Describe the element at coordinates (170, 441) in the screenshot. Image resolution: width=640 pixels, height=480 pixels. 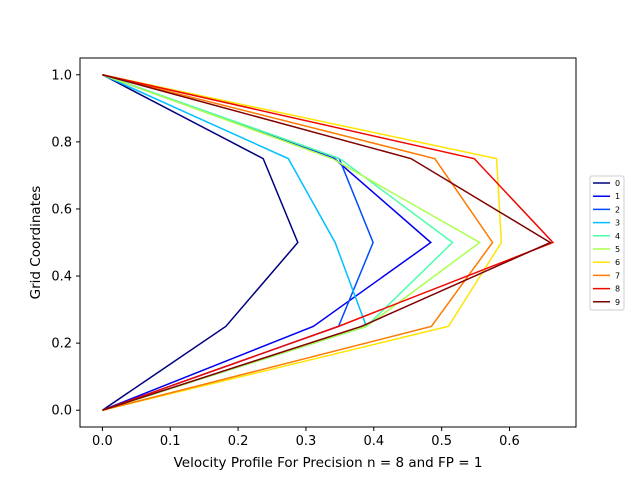
I see `x-tick-label: 0.1` at that location.